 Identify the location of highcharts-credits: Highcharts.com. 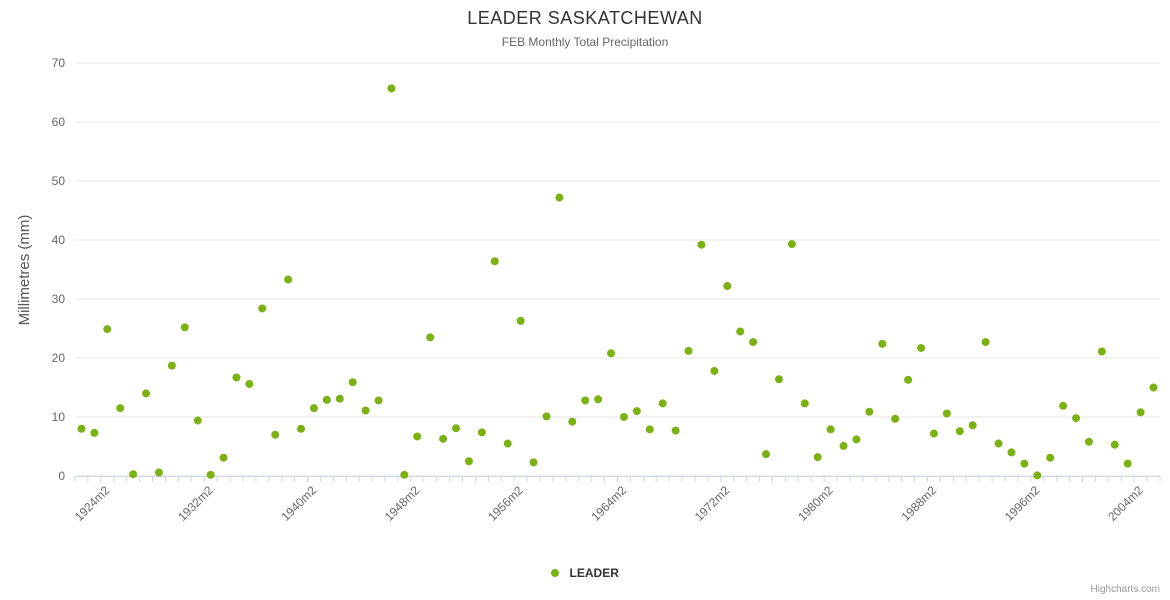
(1125, 589).